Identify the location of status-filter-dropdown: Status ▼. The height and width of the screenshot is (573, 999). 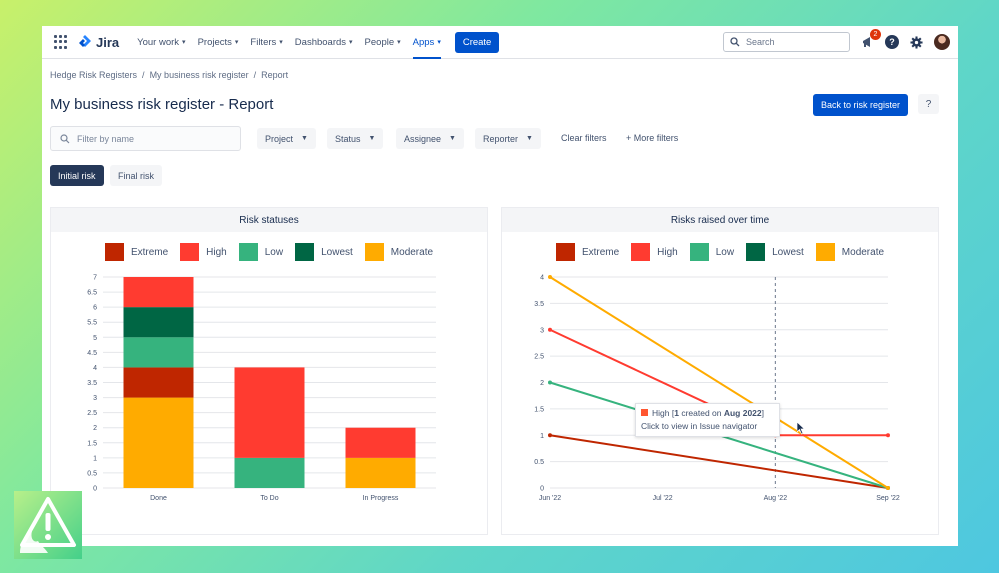
(355, 138).